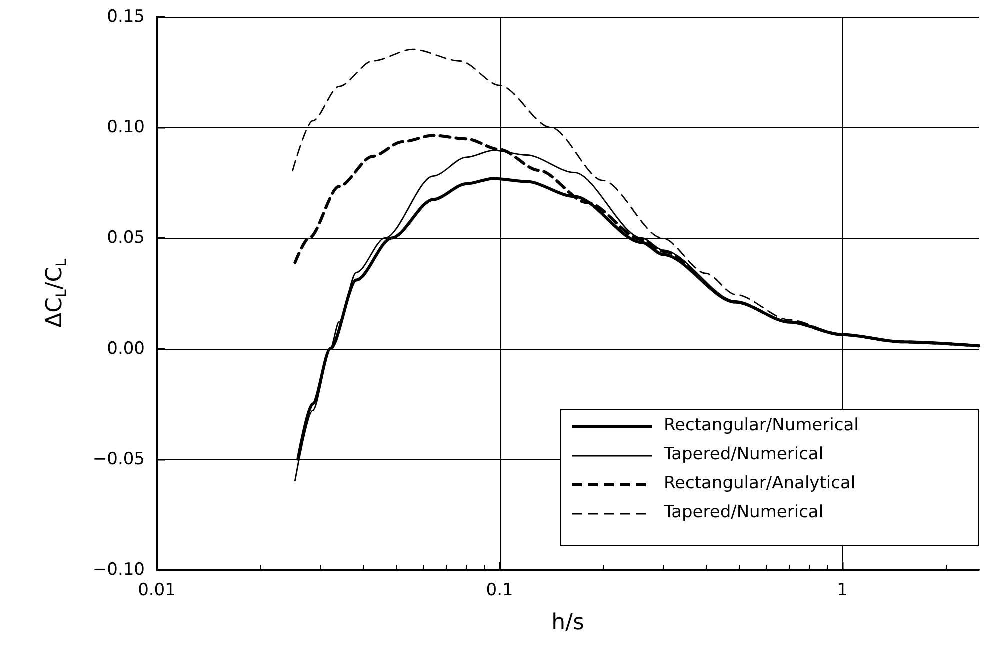 The image size is (997, 666). I want to click on x-tick-label: 0.1, so click(500, 590).